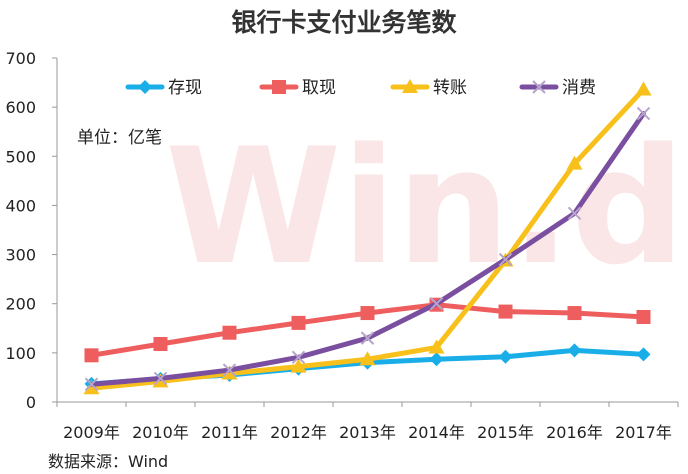 This screenshot has width=688, height=474. Describe the element at coordinates (643, 432) in the screenshot. I see `x-tick-label: 2017年` at that location.